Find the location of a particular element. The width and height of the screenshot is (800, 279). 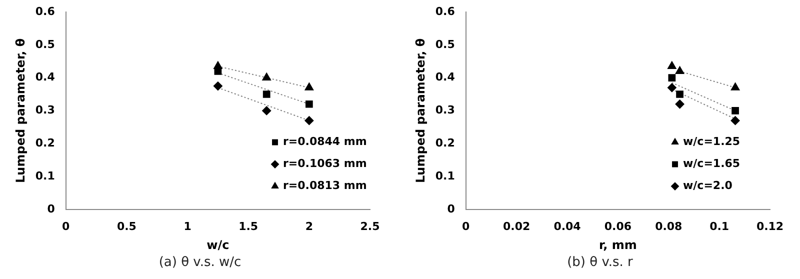

legend-label: w/c=1.65 is located at coordinates (711, 163).